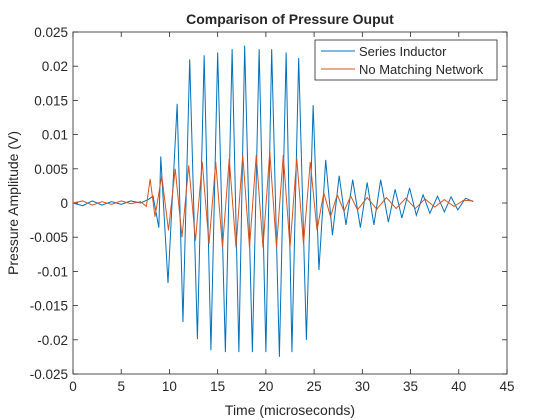 This screenshot has width=560, height=420. I want to click on x-tick-label: 35, so click(410, 386).